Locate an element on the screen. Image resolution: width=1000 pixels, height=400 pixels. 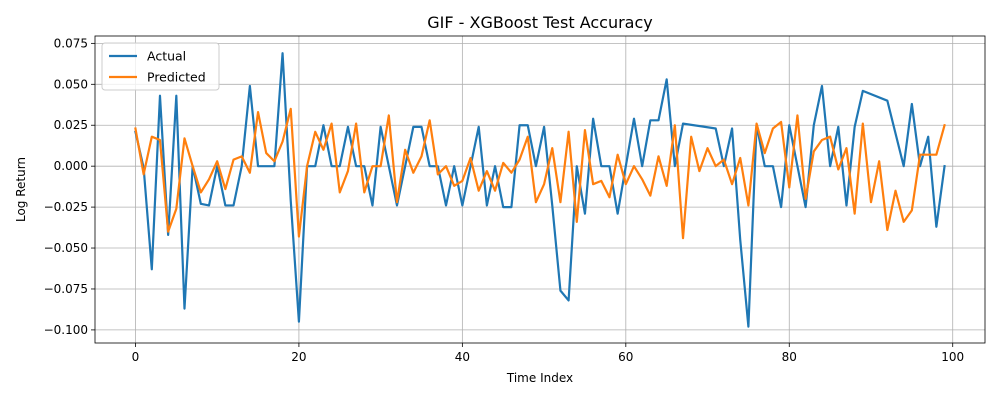
x-tick-label: 20 is located at coordinates (298, 357).